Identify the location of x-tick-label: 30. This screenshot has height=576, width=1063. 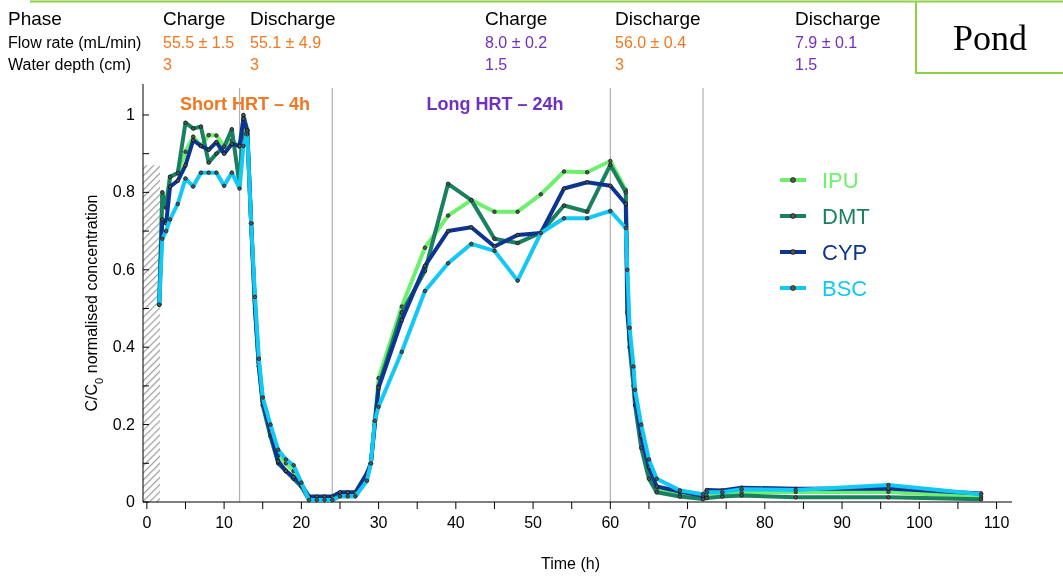
(378, 522).